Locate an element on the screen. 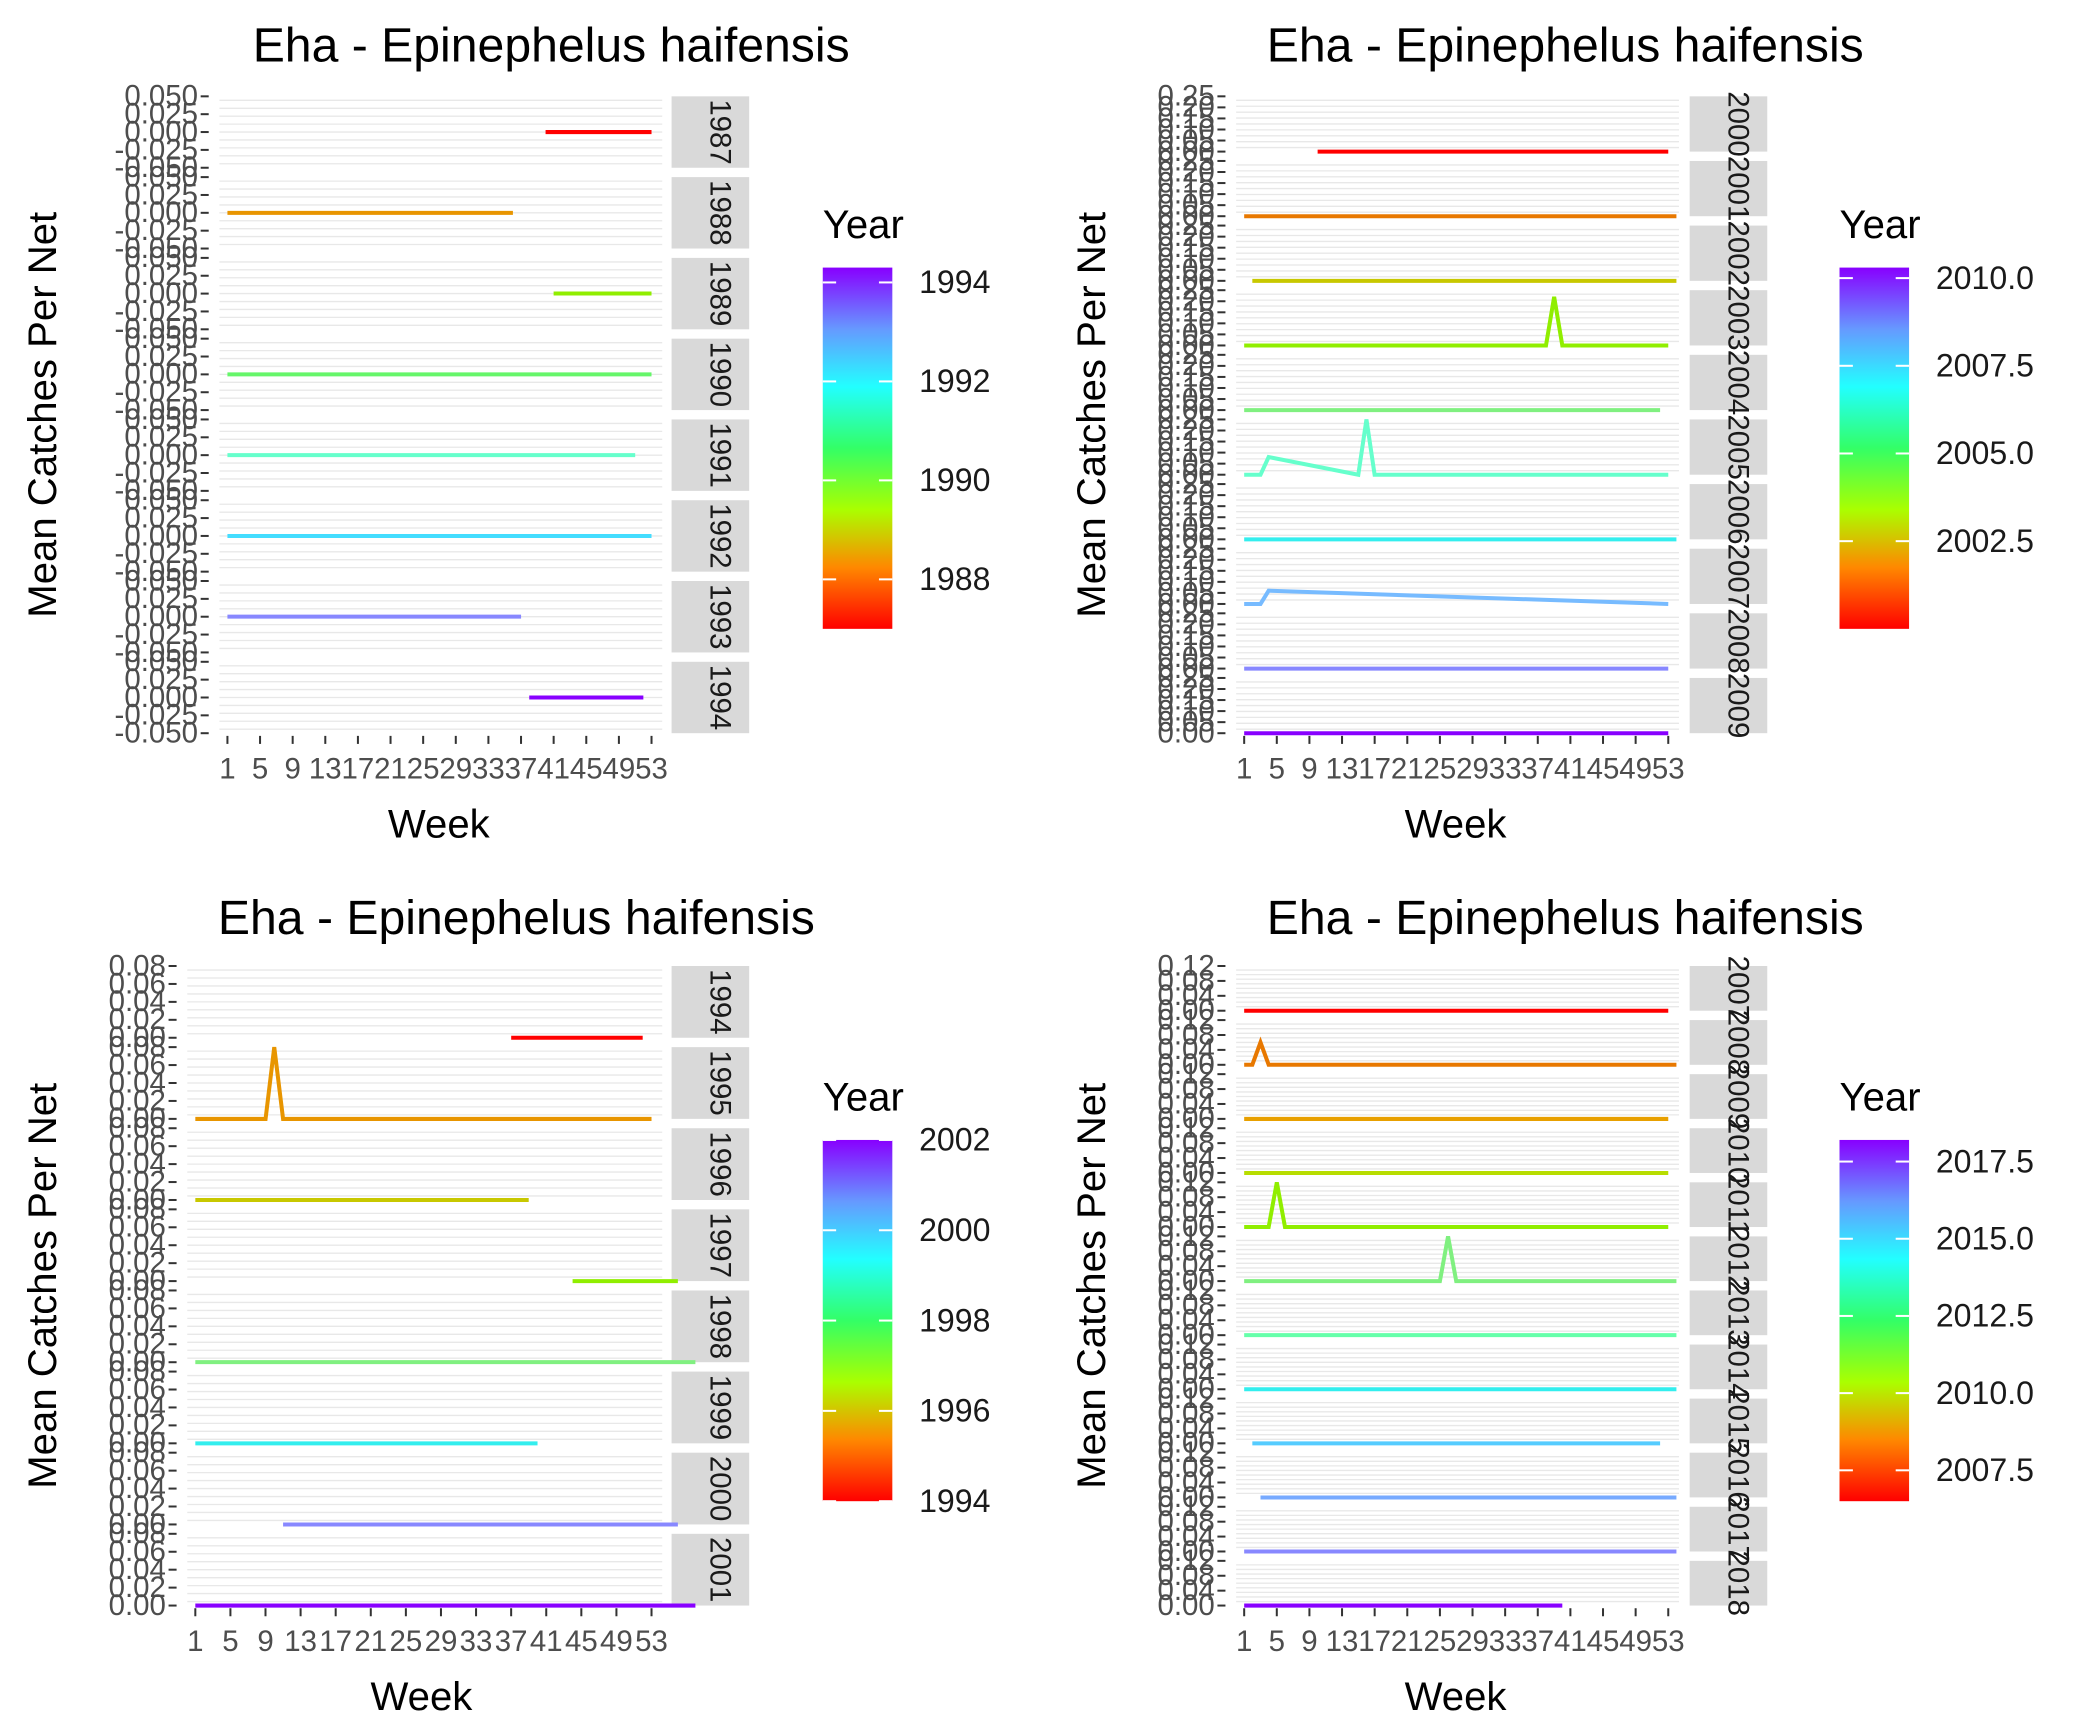 Image resolution: width=2087 pixels, height=1734 pixels. facet-panel-2000: 0.000.050.100.150.200.25 2000 is located at coordinates (1462, 124).